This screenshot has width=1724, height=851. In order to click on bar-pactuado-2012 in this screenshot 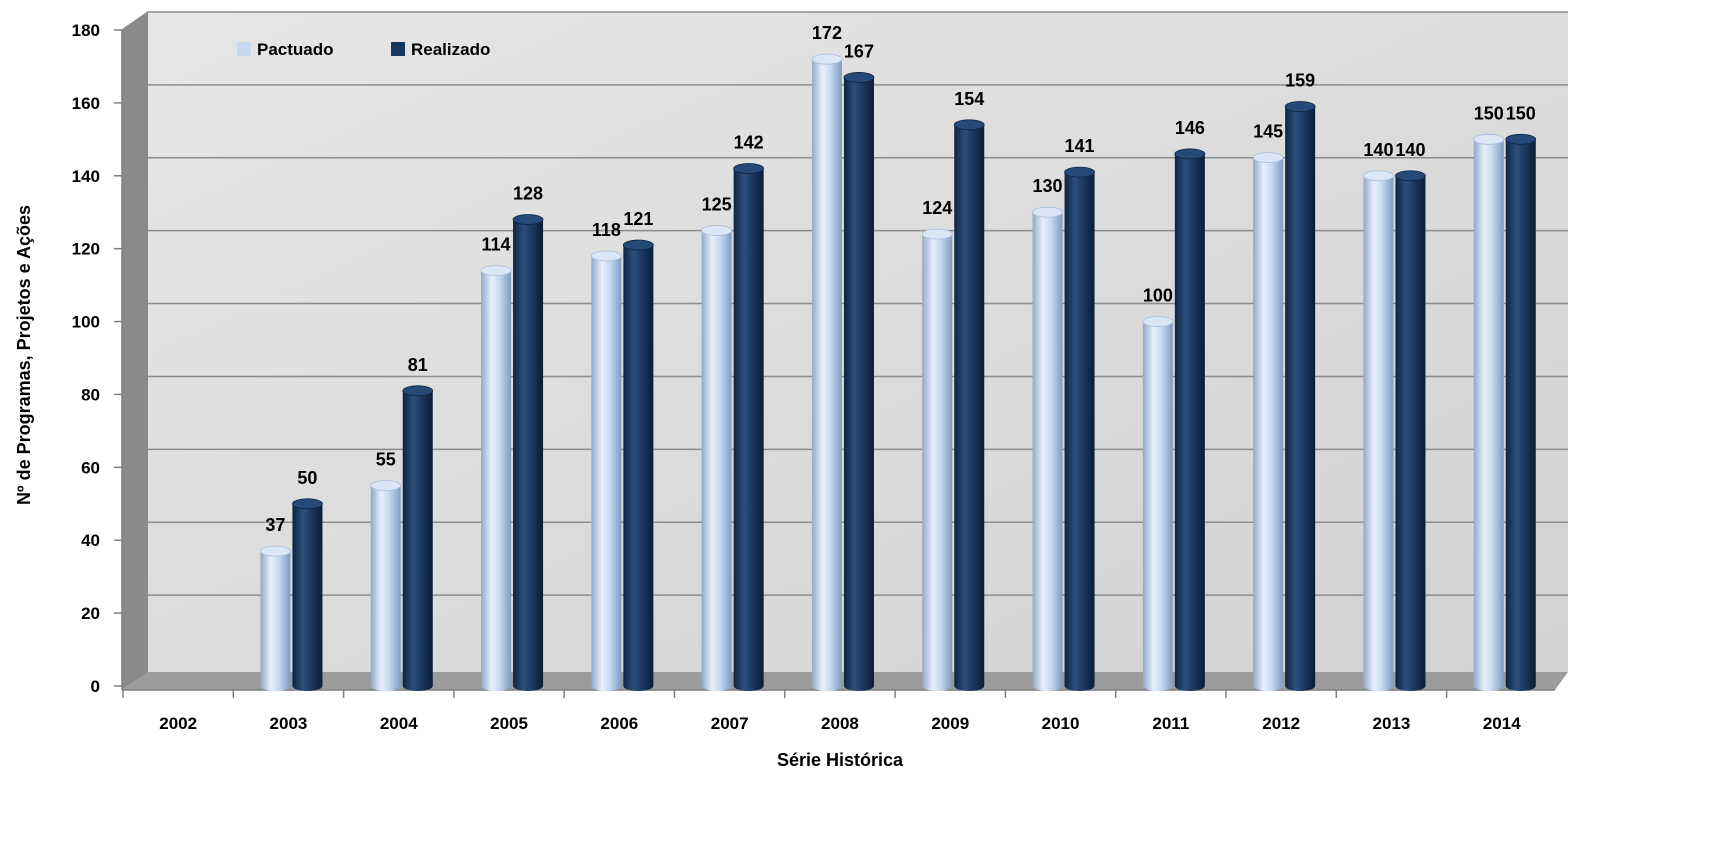, I will do `click(1268, 422)`.